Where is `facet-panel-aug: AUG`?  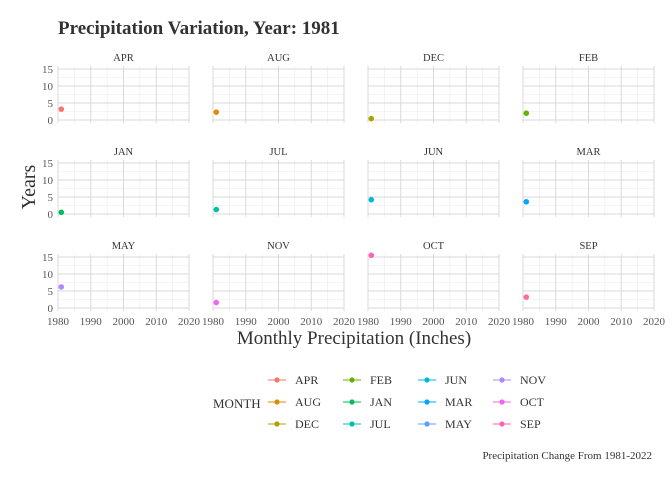
facet-panel-aug: AUG is located at coordinates (278, 88).